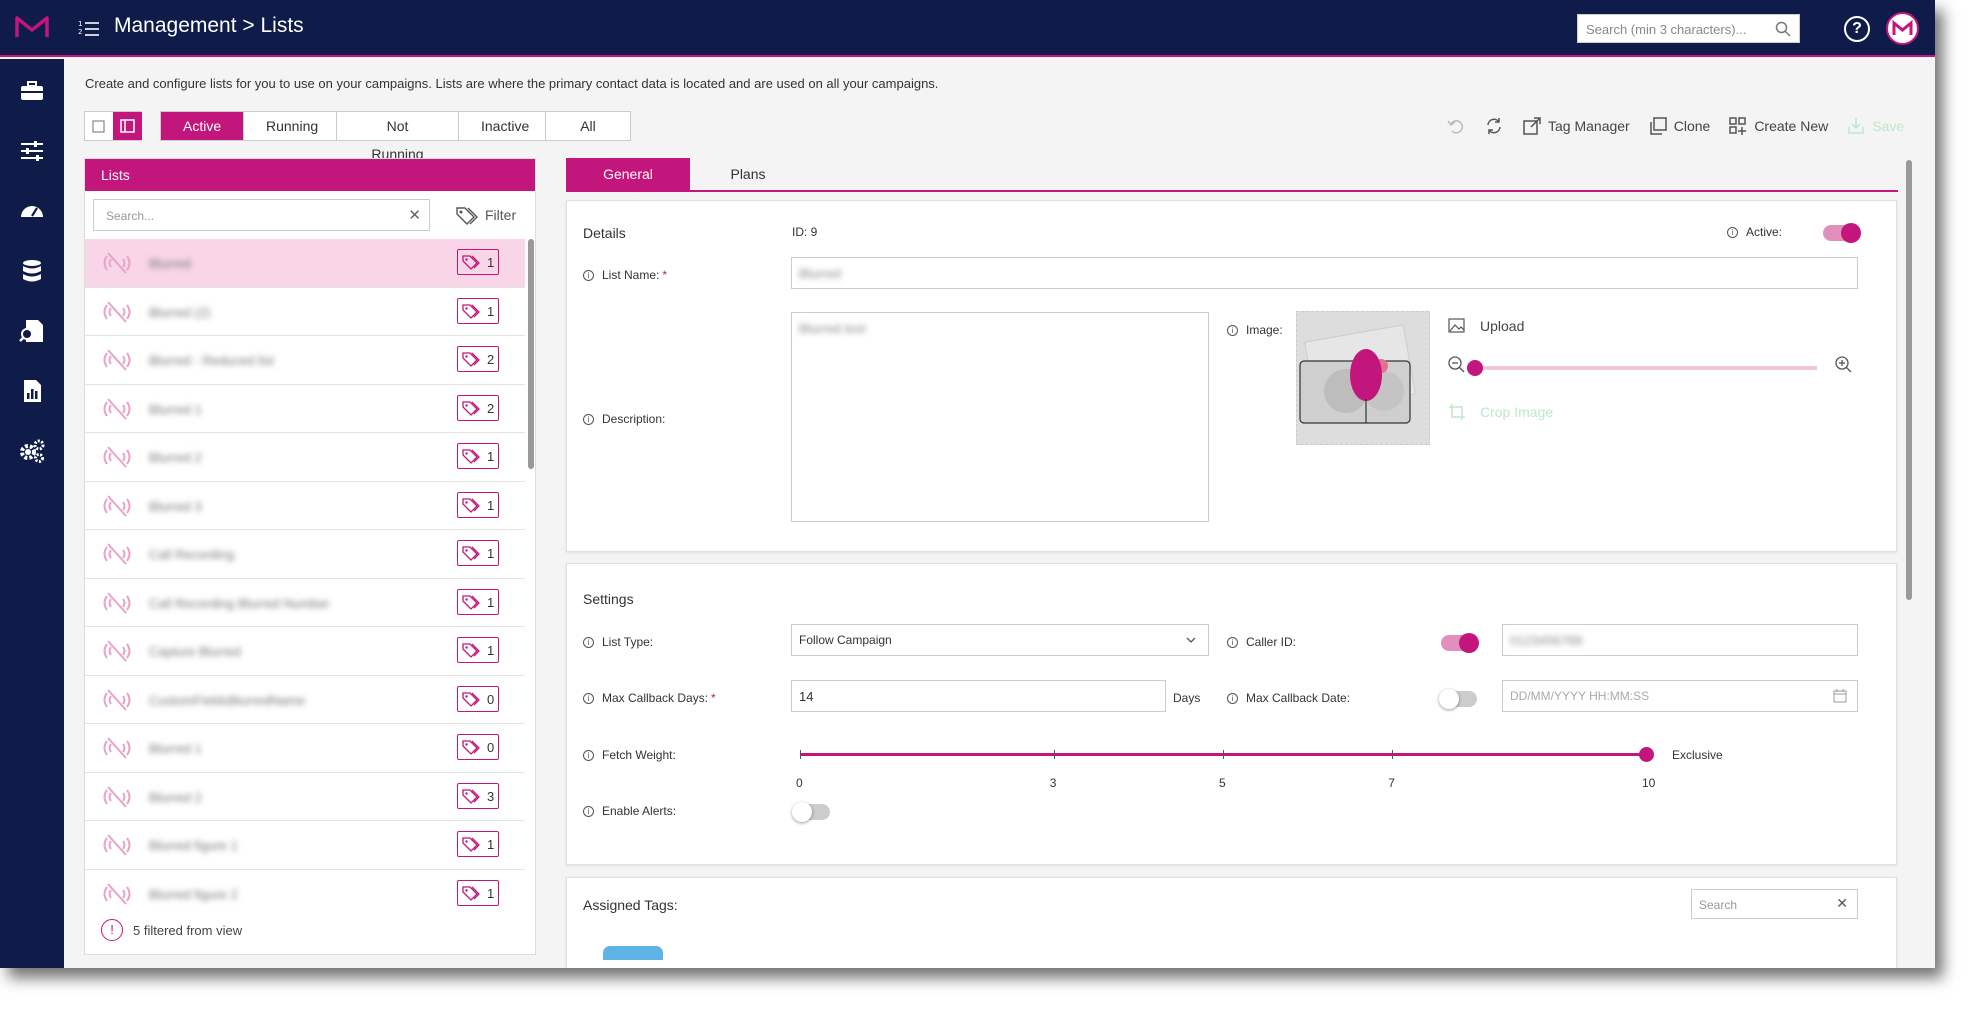  What do you see at coordinates (531, 354) in the screenshot?
I see `list-scrollbar` at bounding box center [531, 354].